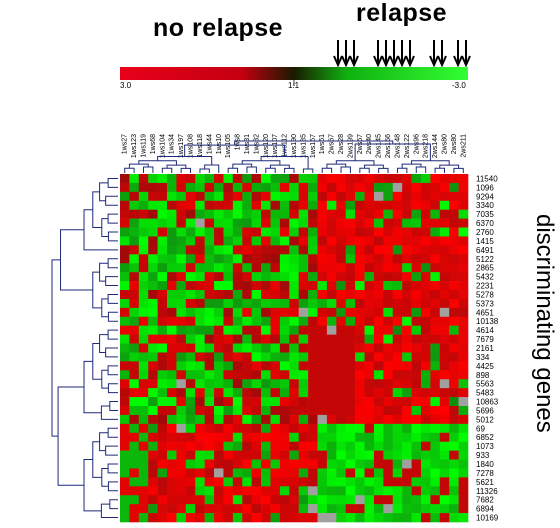 The width and height of the screenshot is (560, 528). What do you see at coordinates (191, 146) in the screenshot?
I see `sample-label: 1ws108` at bounding box center [191, 146].